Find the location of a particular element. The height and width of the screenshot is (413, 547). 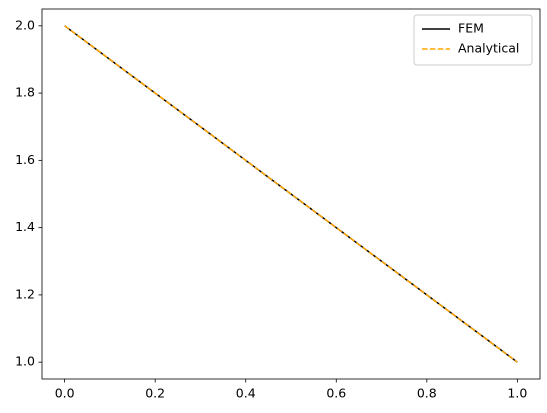

y-tick-label: 1.4 is located at coordinates (25, 226).